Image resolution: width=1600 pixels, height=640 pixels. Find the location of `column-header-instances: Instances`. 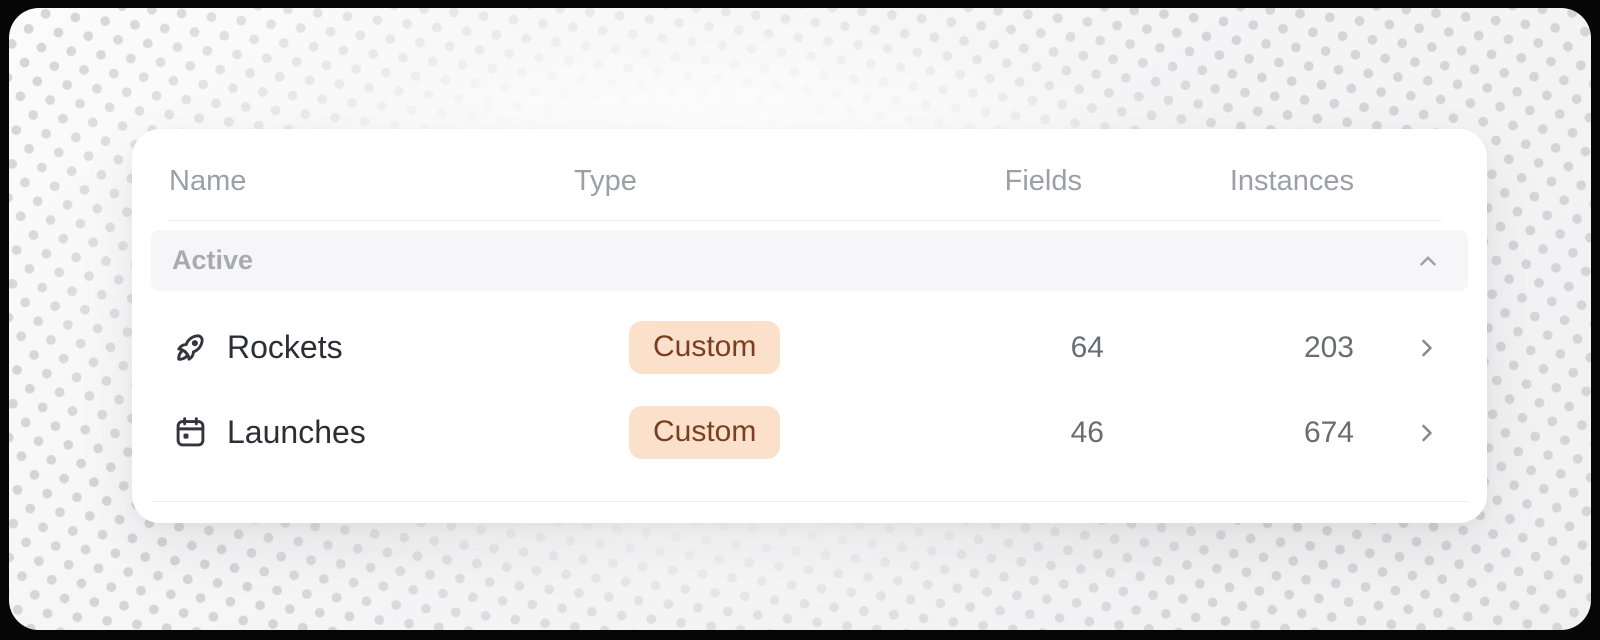

column-header-instances: Instances is located at coordinates (1291, 181).